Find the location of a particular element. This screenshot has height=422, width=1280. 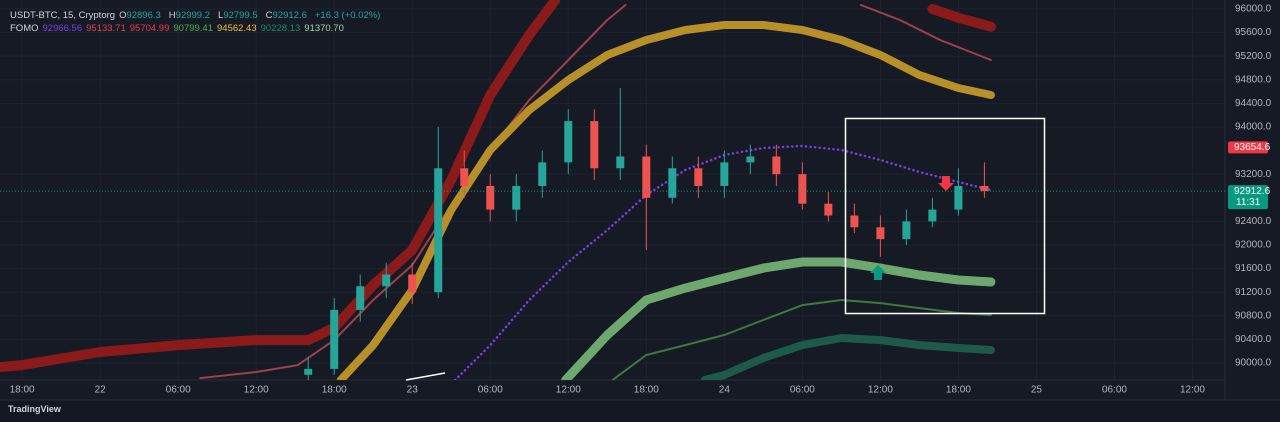

indicator-value: 94562.43 is located at coordinates (237, 28).